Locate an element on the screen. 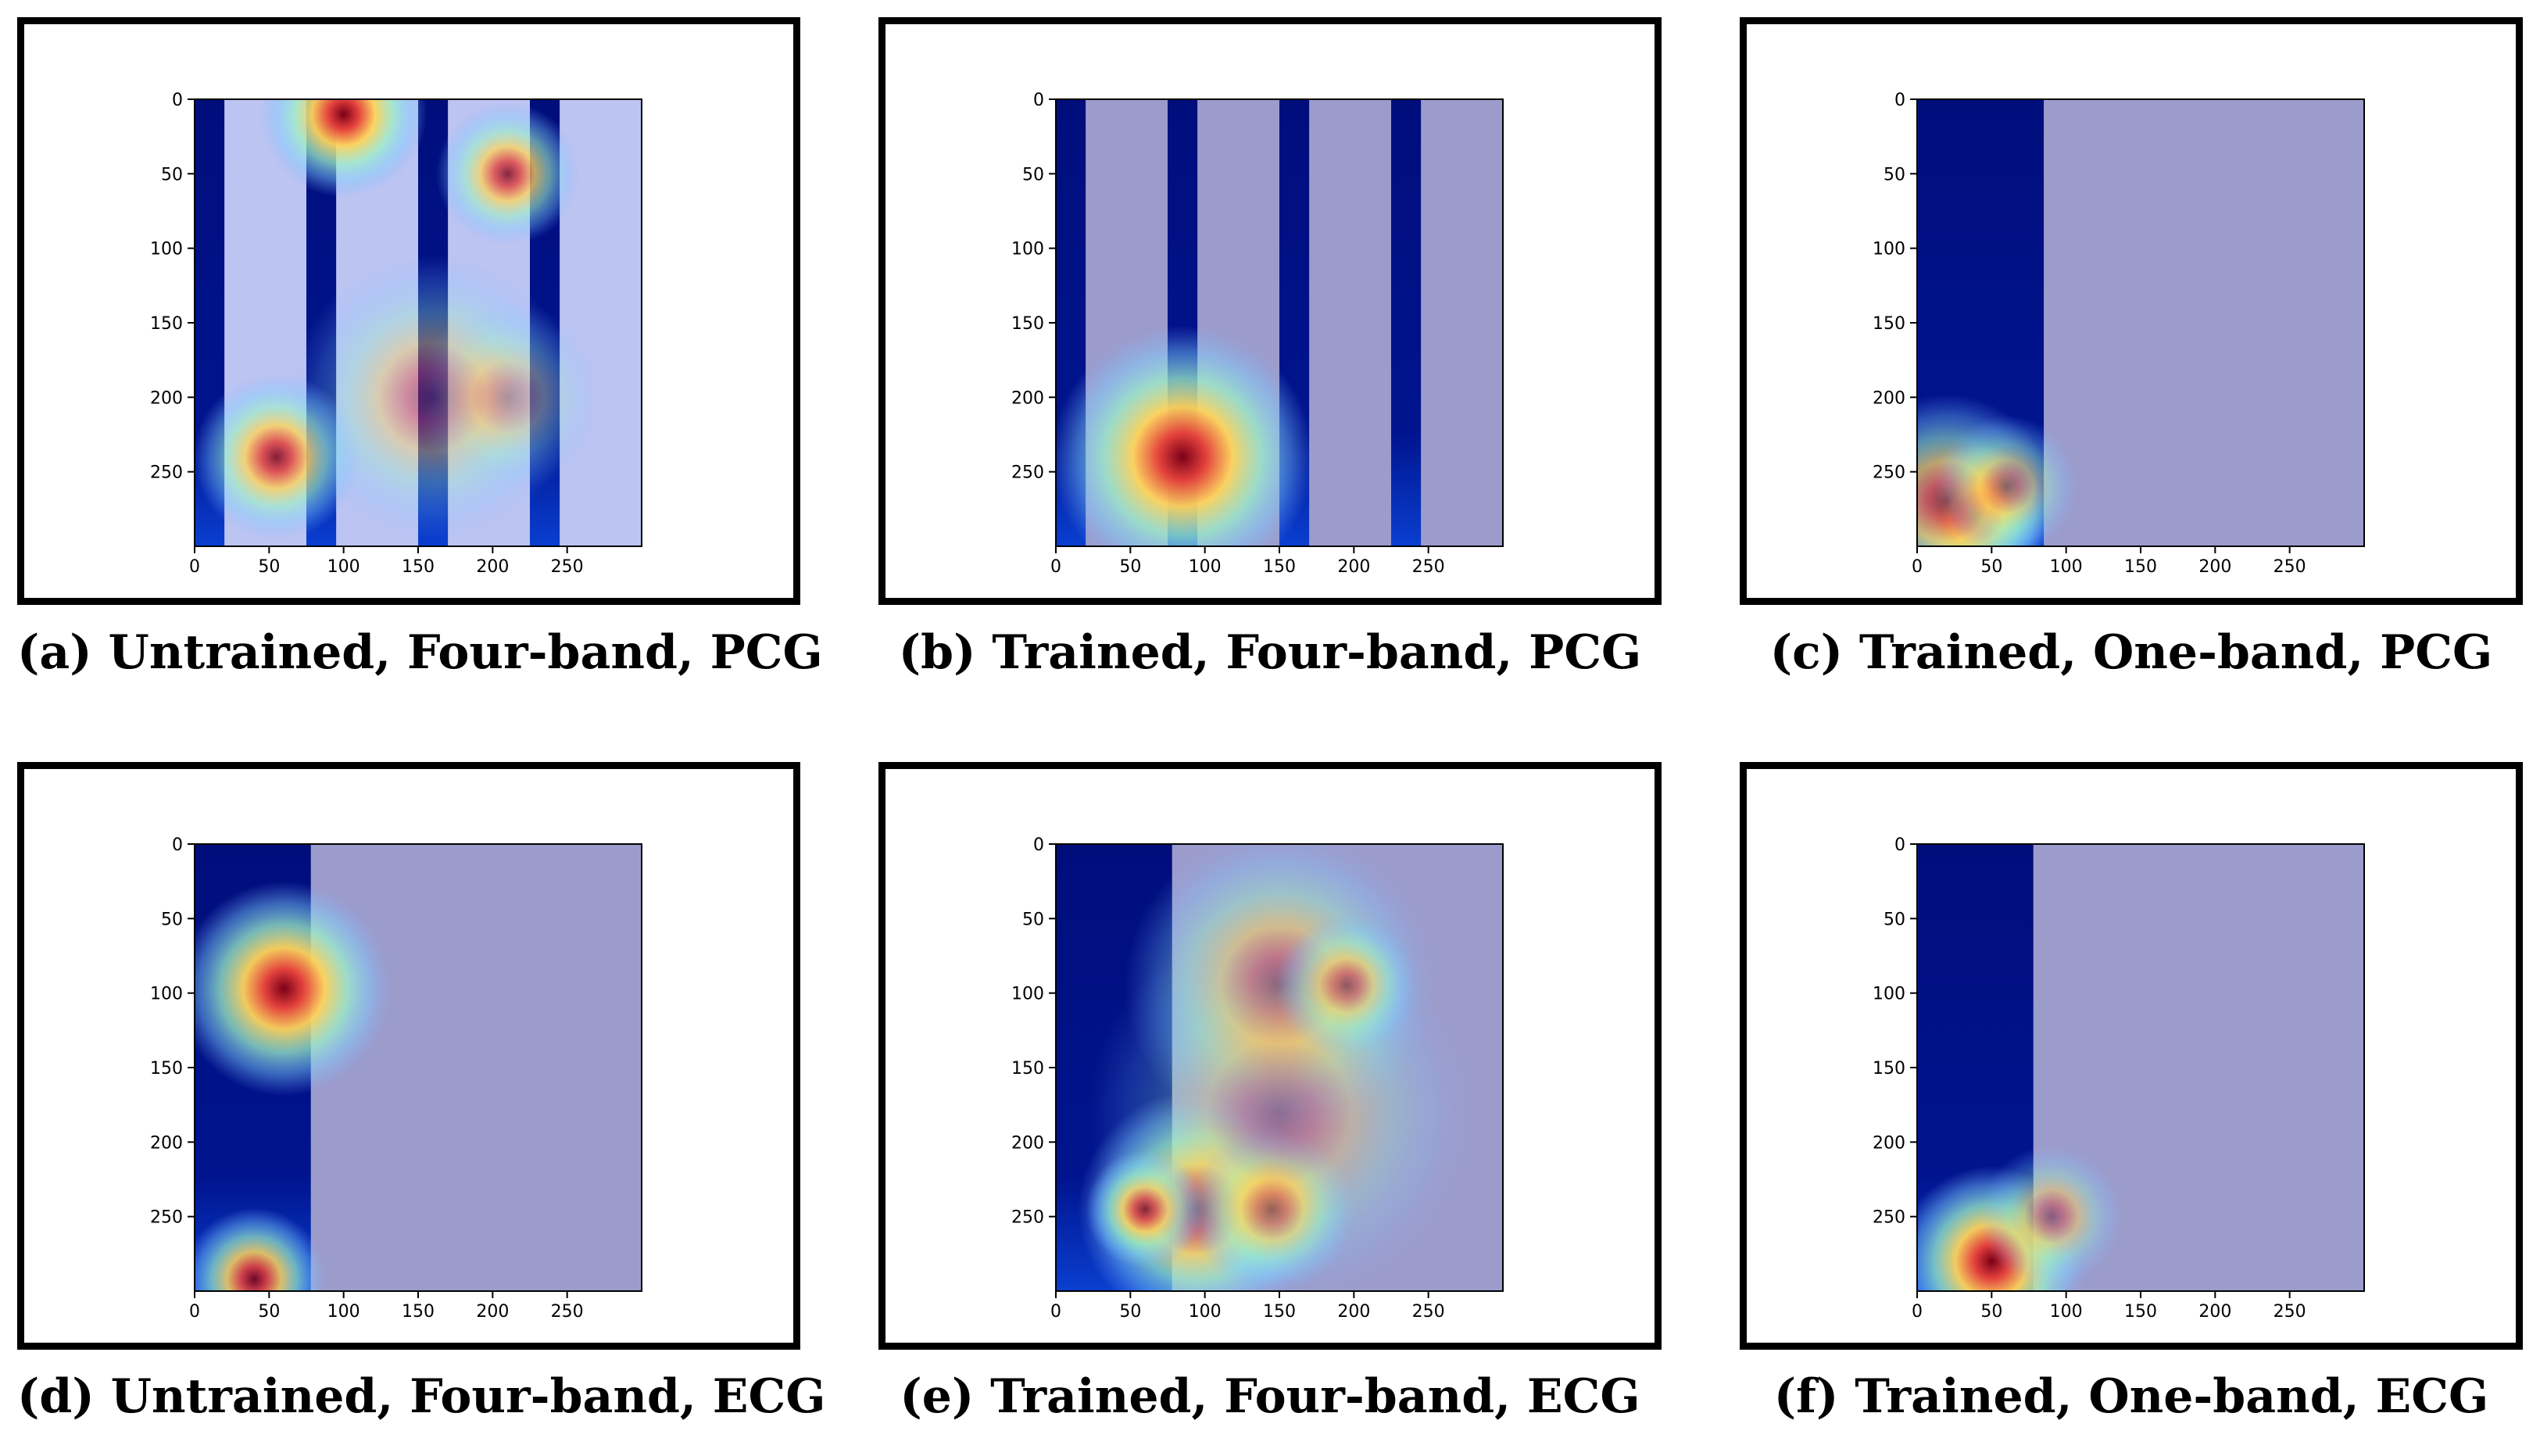  caption-f: (f) Trained, One-band, ECG is located at coordinates (2131, 1396).